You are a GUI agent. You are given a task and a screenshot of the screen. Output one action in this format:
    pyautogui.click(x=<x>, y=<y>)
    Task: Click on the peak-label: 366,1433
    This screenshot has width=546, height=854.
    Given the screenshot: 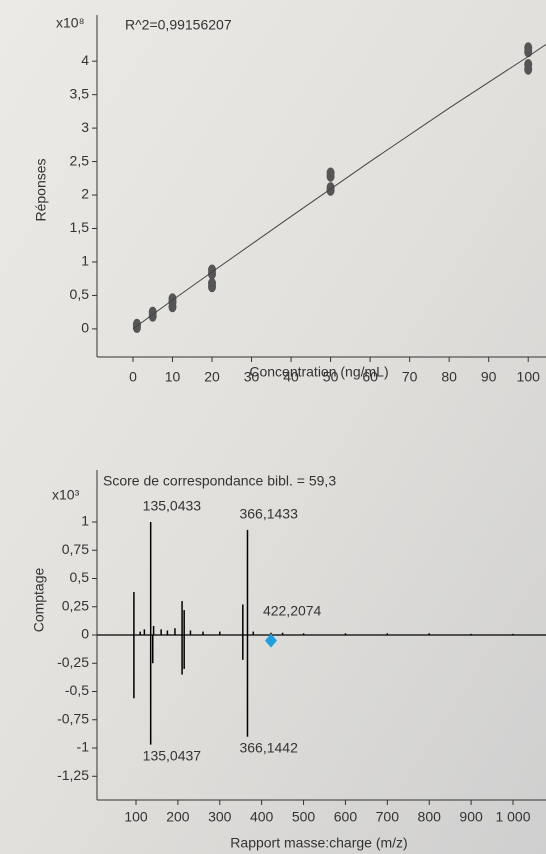 What is the action you would take?
    pyautogui.click(x=268, y=514)
    